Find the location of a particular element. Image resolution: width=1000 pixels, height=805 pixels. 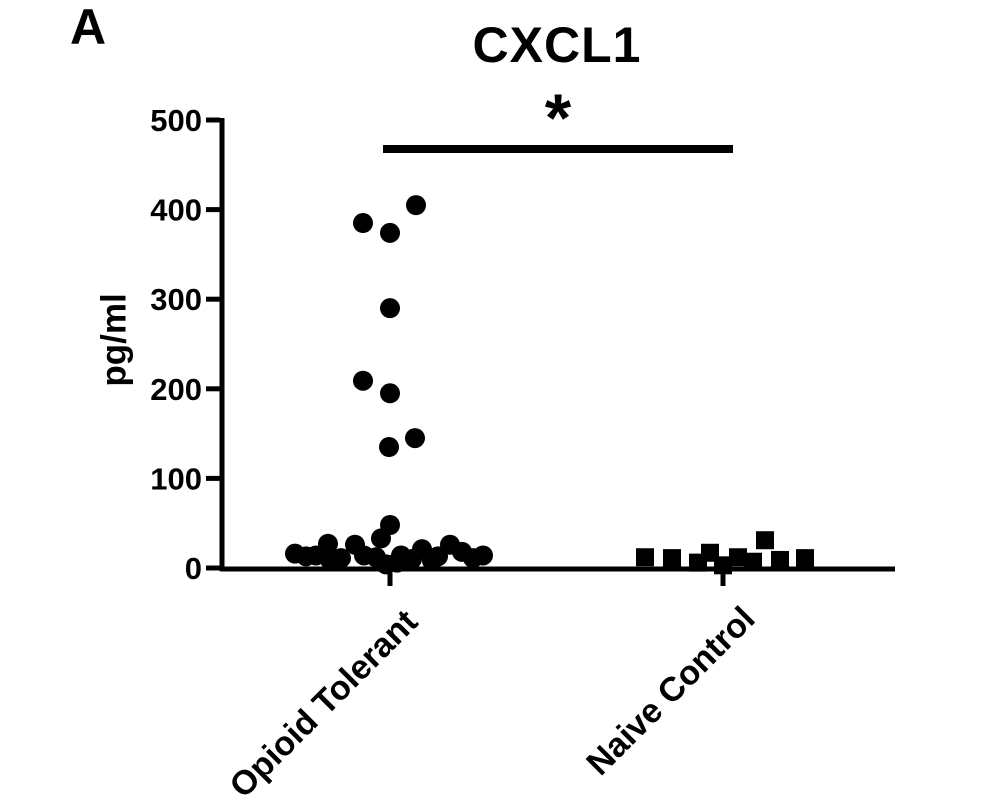

y-tick-label: 500 is located at coordinates (176, 120).